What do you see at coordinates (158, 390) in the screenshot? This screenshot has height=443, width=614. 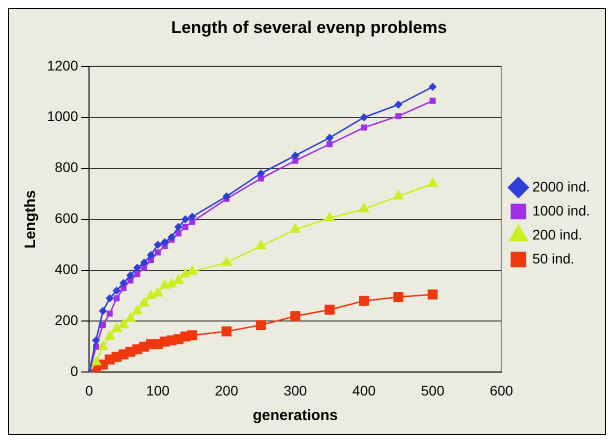 I see `x-tick-label: 100` at bounding box center [158, 390].